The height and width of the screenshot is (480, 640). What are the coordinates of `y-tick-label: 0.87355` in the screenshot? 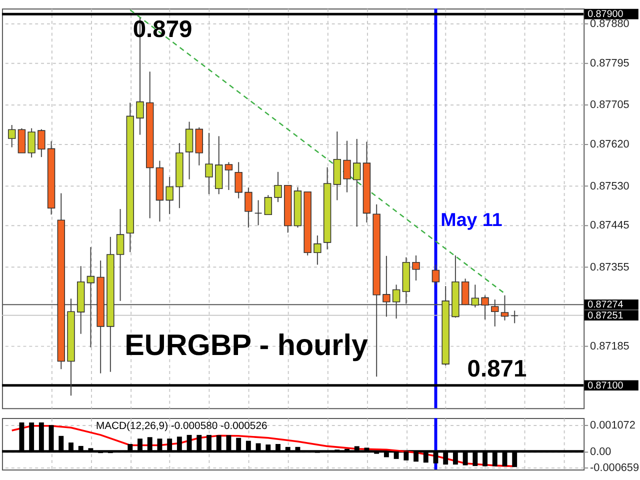 It's located at (610, 268).